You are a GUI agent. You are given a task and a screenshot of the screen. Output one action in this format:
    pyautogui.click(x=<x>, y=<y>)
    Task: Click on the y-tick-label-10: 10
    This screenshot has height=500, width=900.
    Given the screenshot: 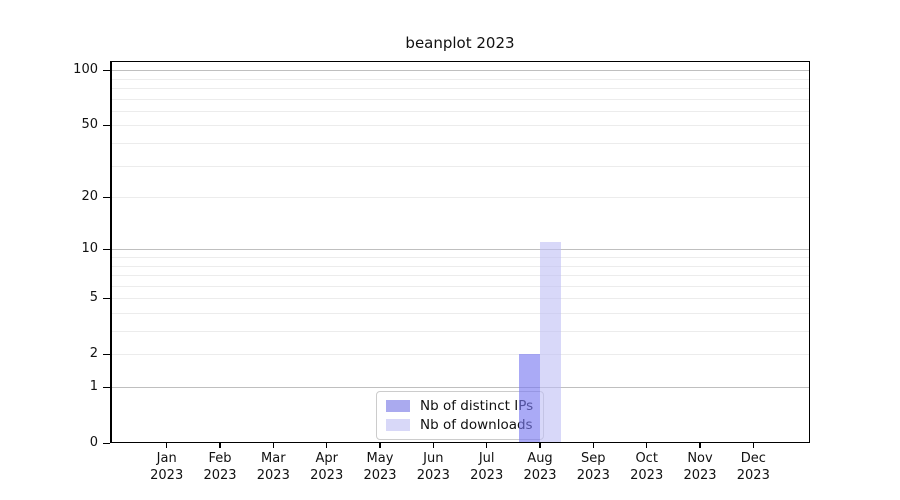 What is the action you would take?
    pyautogui.click(x=89, y=249)
    